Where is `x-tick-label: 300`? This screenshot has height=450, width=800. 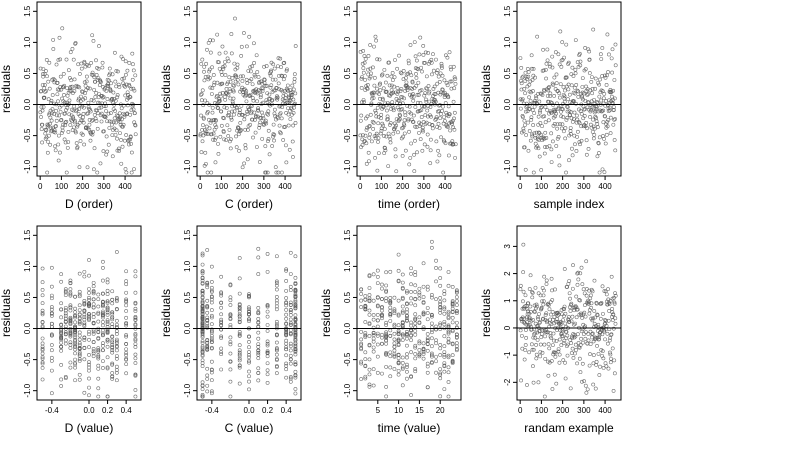
x-tick-label: 300 is located at coordinates (264, 186).